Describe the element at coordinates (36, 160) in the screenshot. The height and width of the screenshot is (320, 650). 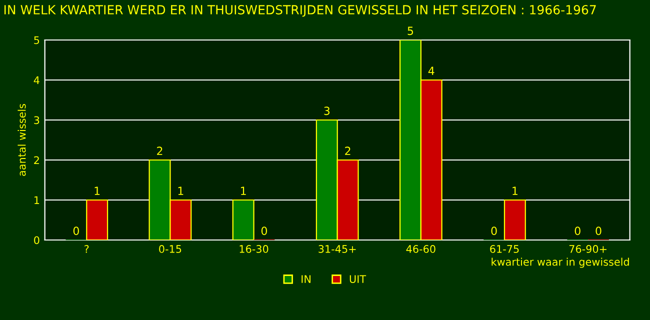
I see `y-tick-label: 2` at that location.